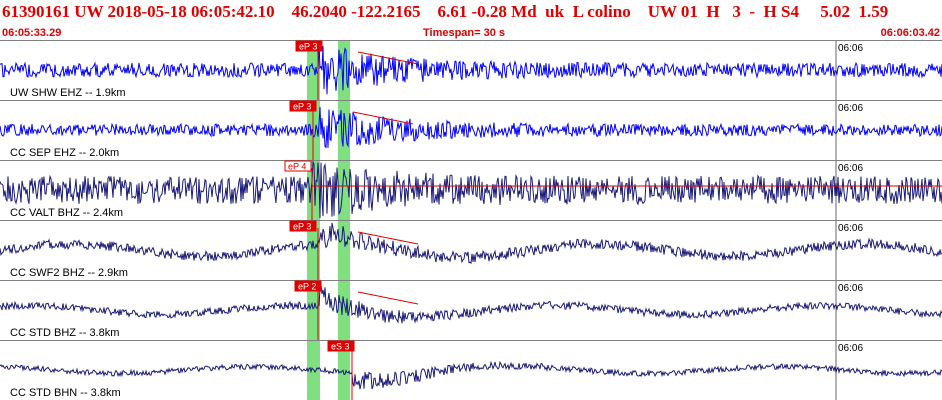  What do you see at coordinates (66, 213) in the screenshot?
I see `station-label: CC VALT BHZ -- 2.4km` at bounding box center [66, 213].